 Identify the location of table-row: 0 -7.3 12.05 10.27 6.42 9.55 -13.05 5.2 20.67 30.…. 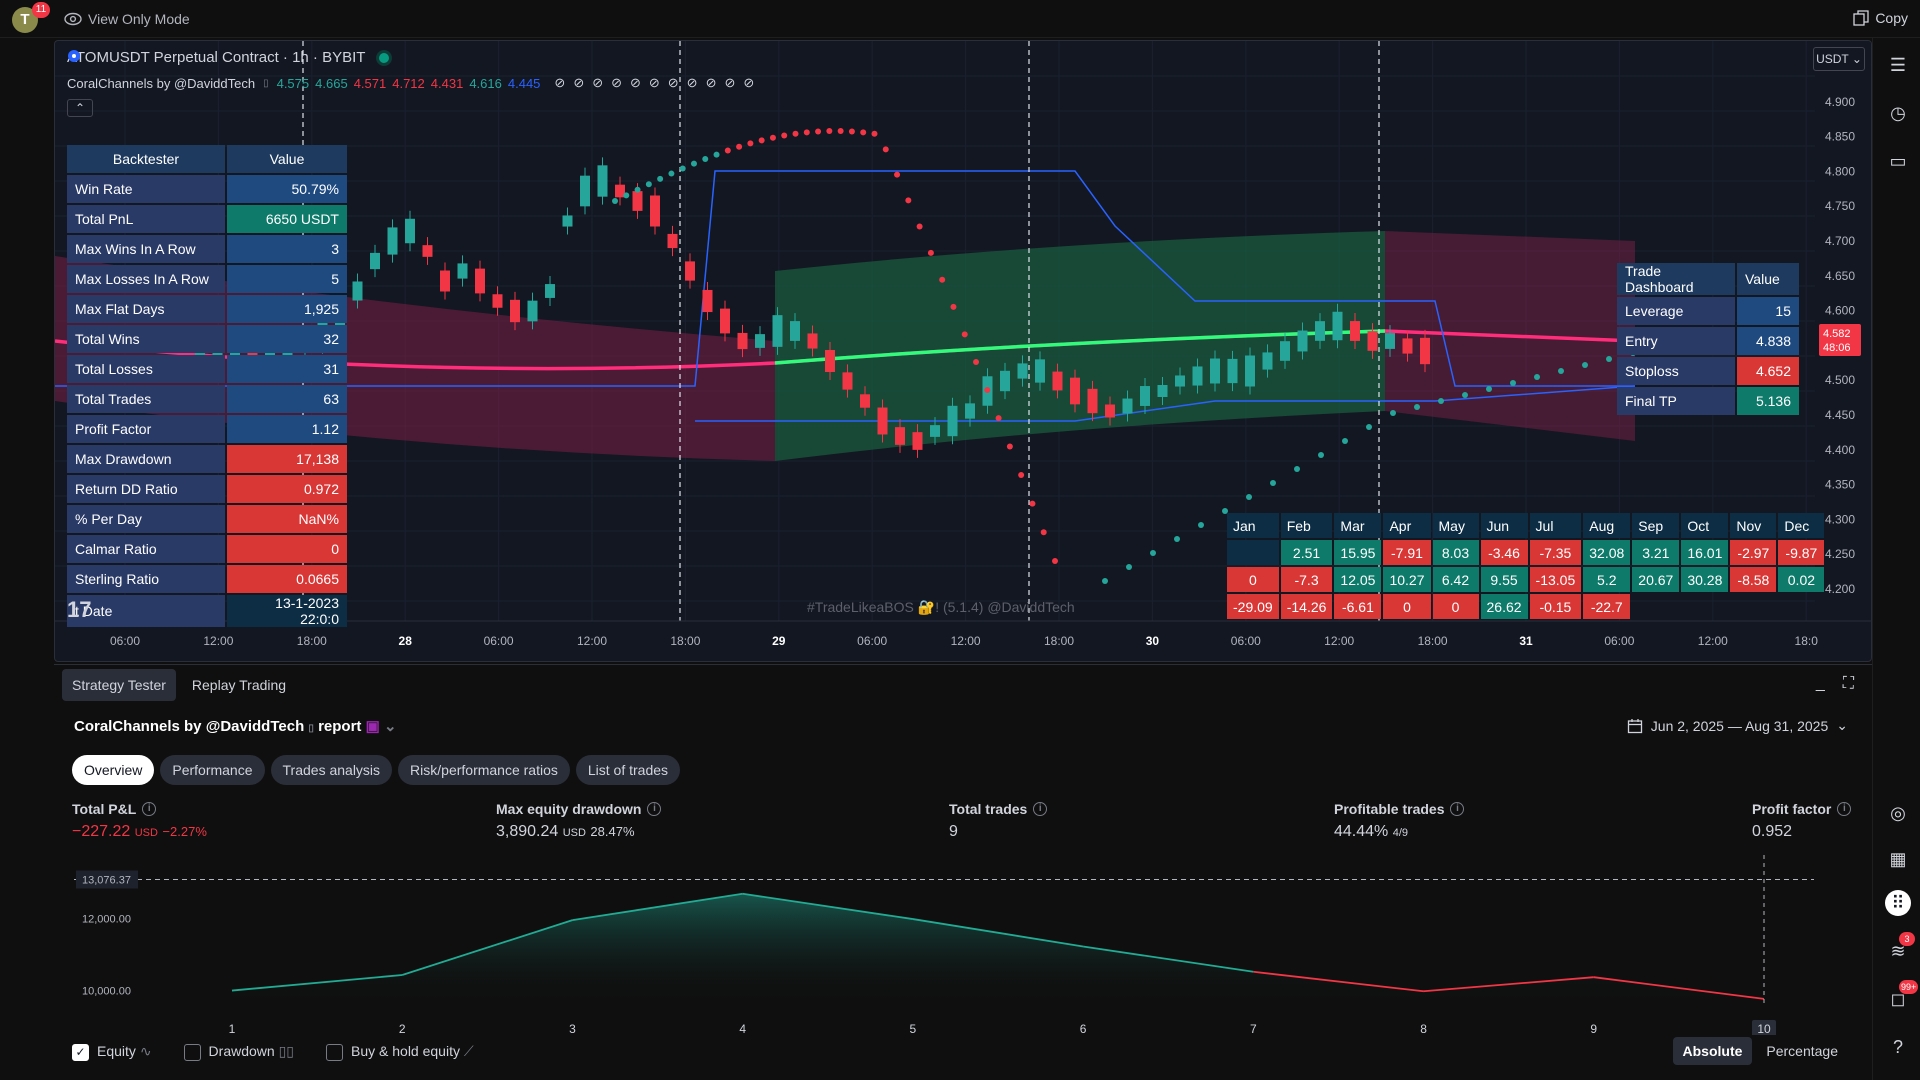
(1526, 579).